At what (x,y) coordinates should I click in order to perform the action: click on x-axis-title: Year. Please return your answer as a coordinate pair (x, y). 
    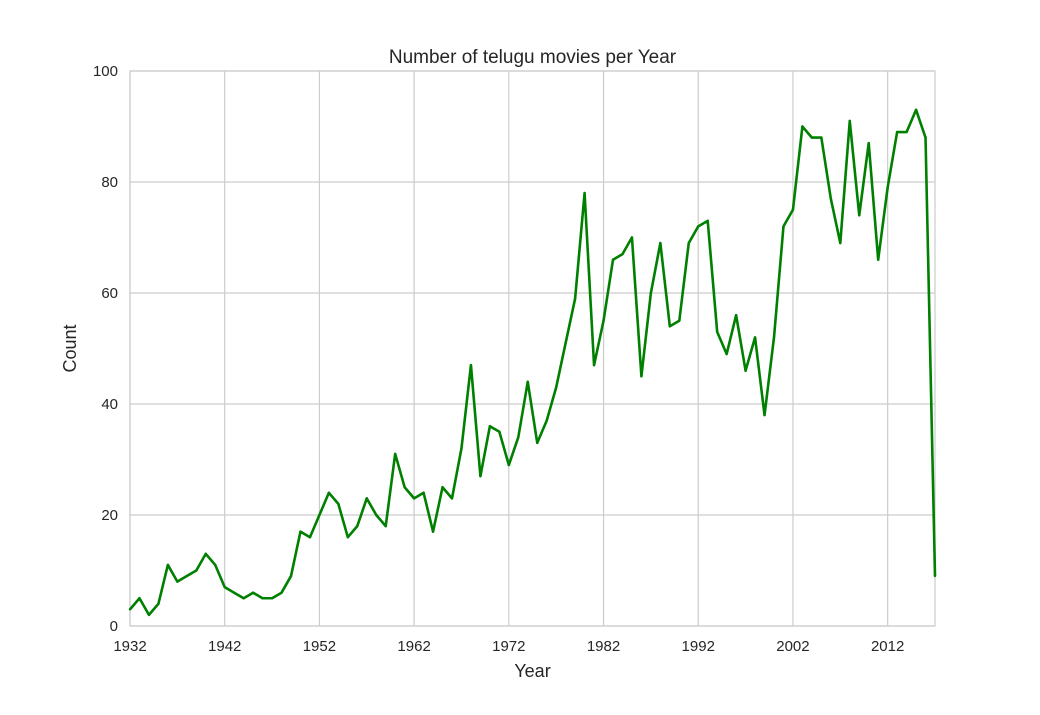
    Looking at the image, I should click on (532, 671).